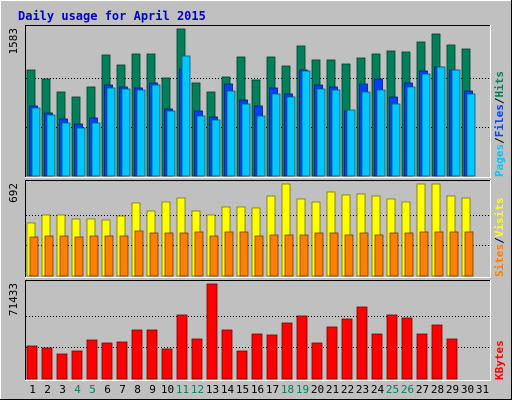 The height and width of the screenshot is (400, 512). Describe the element at coordinates (137, 389) in the screenshot. I see `x-tick-label: 8` at that location.